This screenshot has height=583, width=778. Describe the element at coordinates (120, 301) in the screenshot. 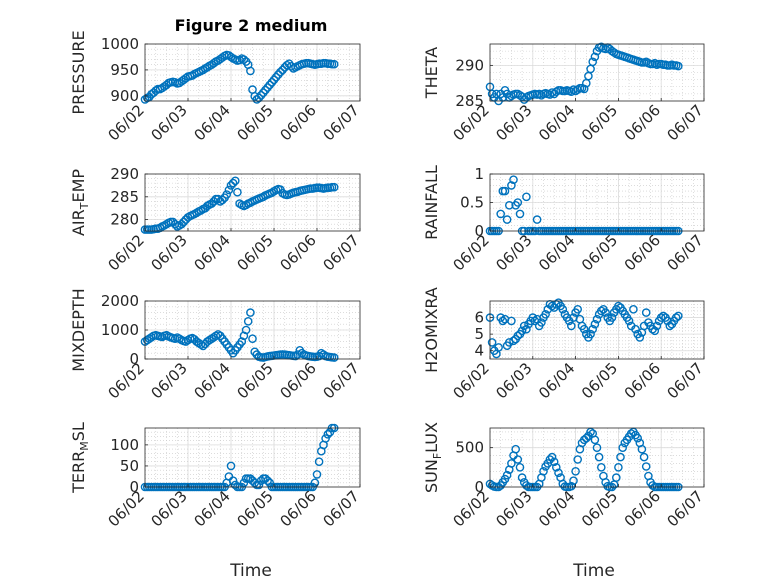

I see `y-tick-label: 2000` at that location.